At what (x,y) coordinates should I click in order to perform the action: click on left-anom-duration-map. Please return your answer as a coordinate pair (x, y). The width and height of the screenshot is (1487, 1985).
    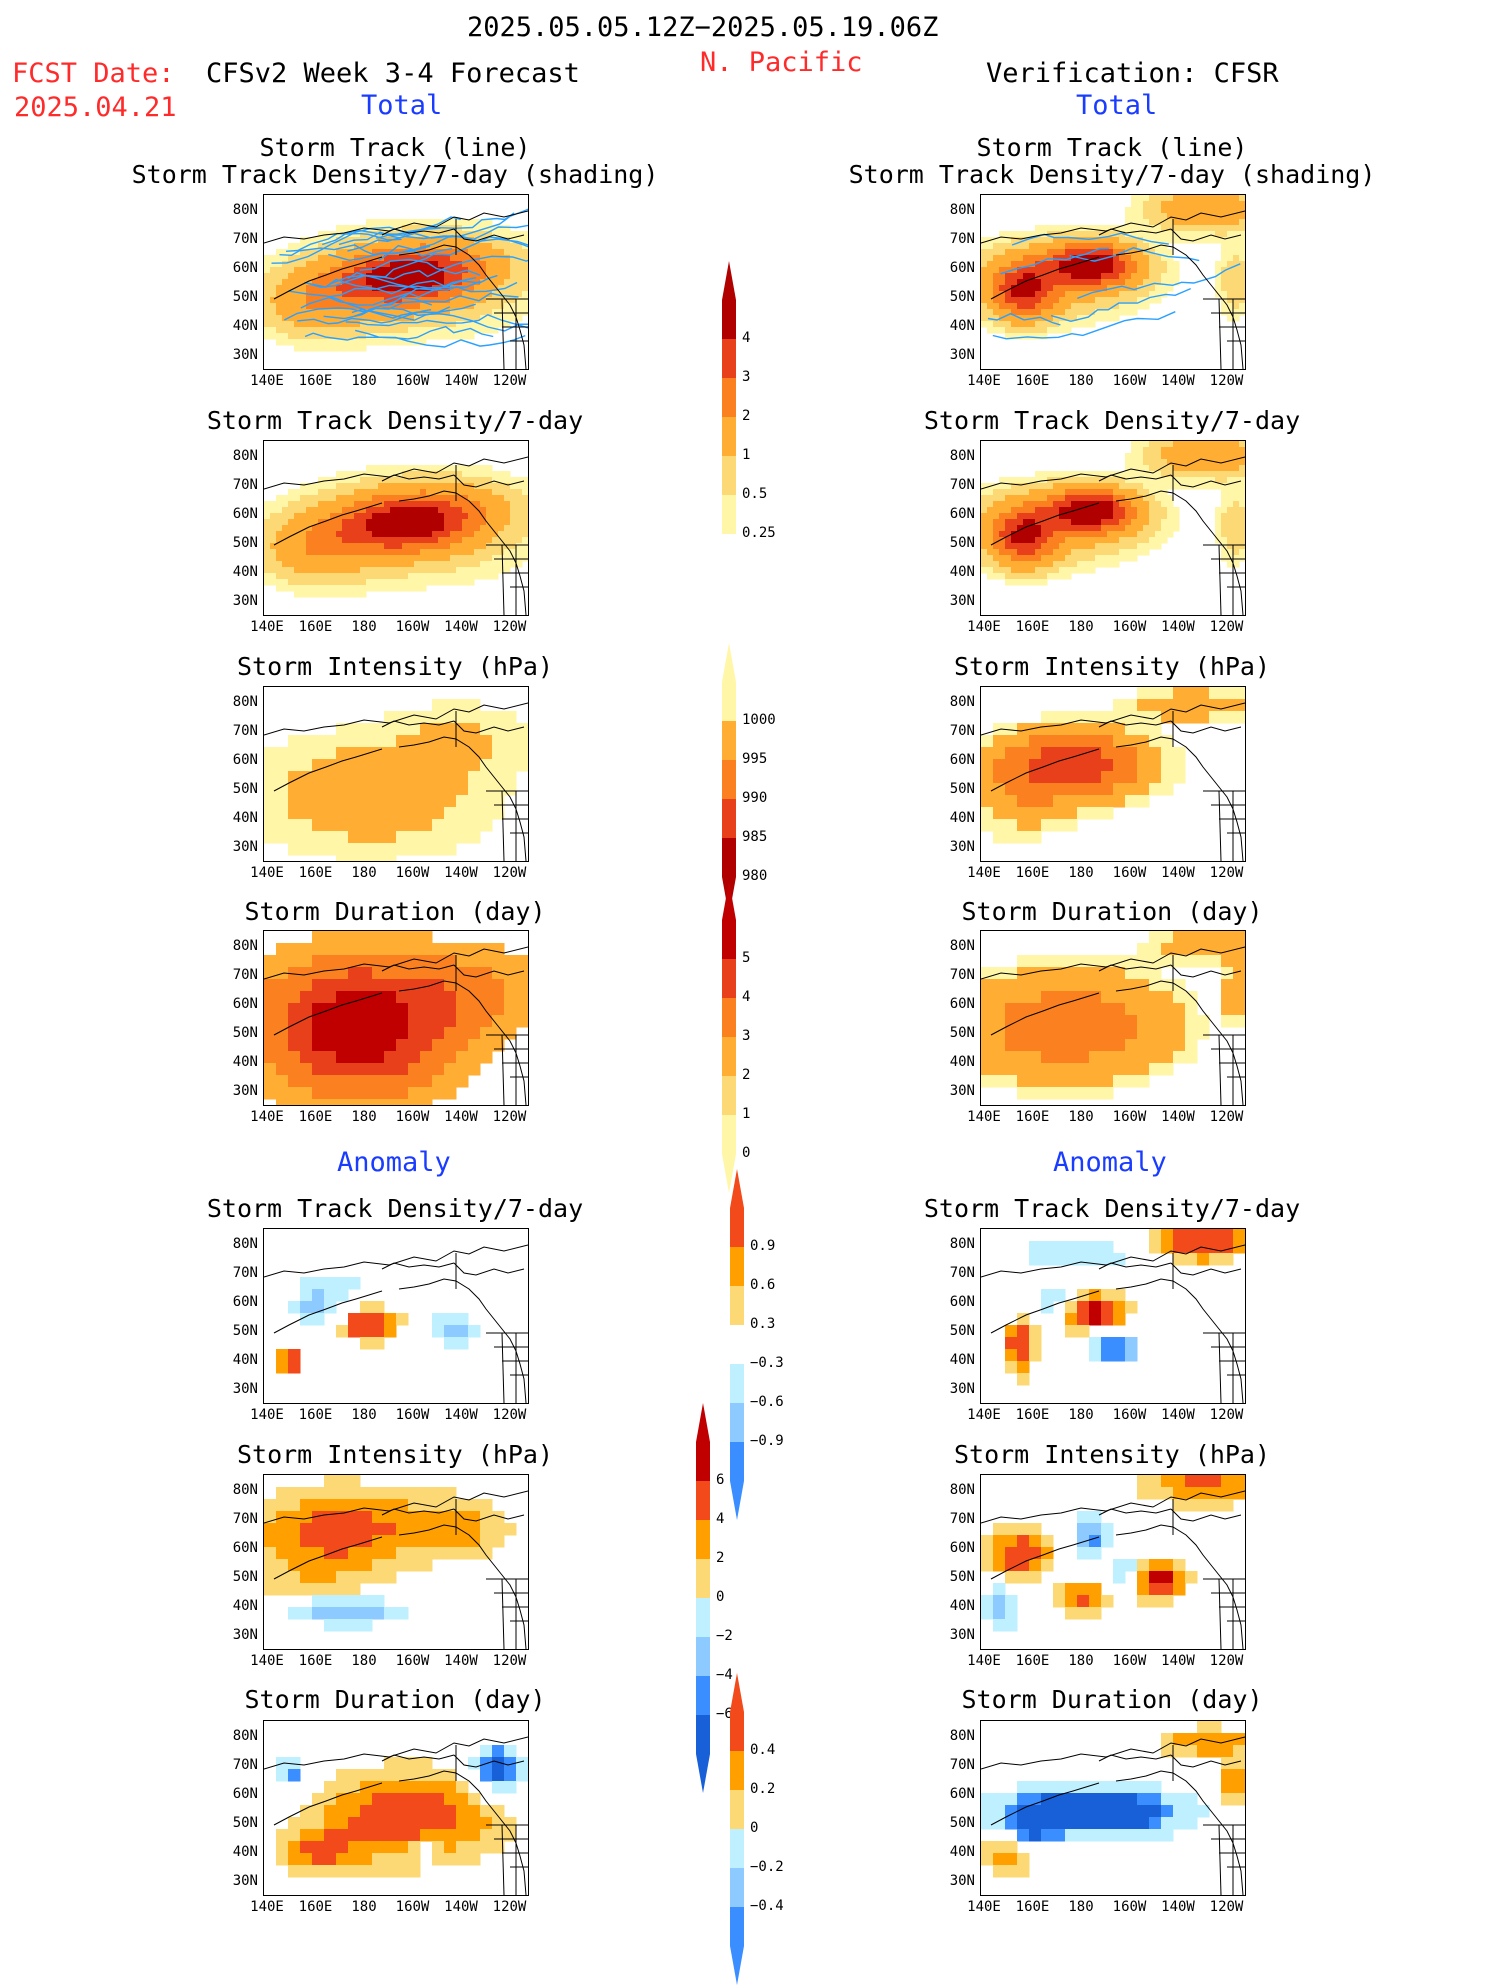
    Looking at the image, I should click on (396, 1808).